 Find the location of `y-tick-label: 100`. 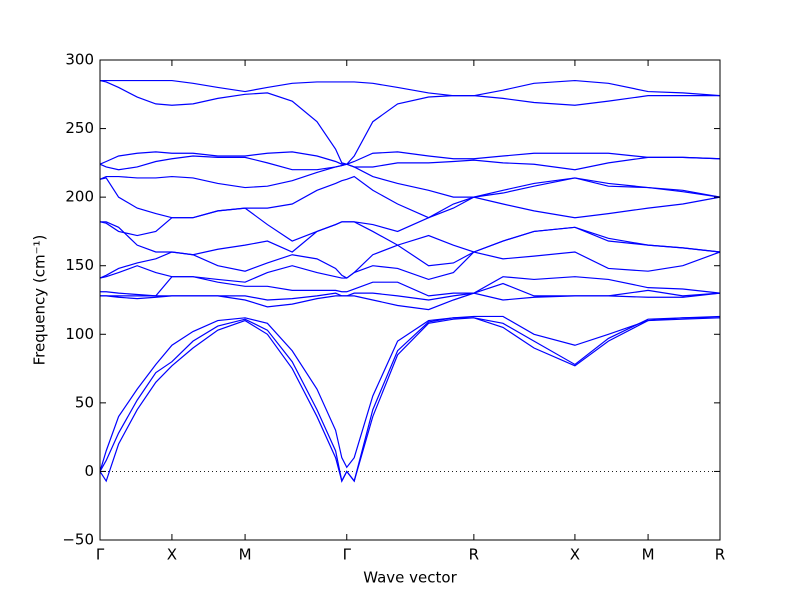

y-tick-label: 100 is located at coordinates (79, 334).